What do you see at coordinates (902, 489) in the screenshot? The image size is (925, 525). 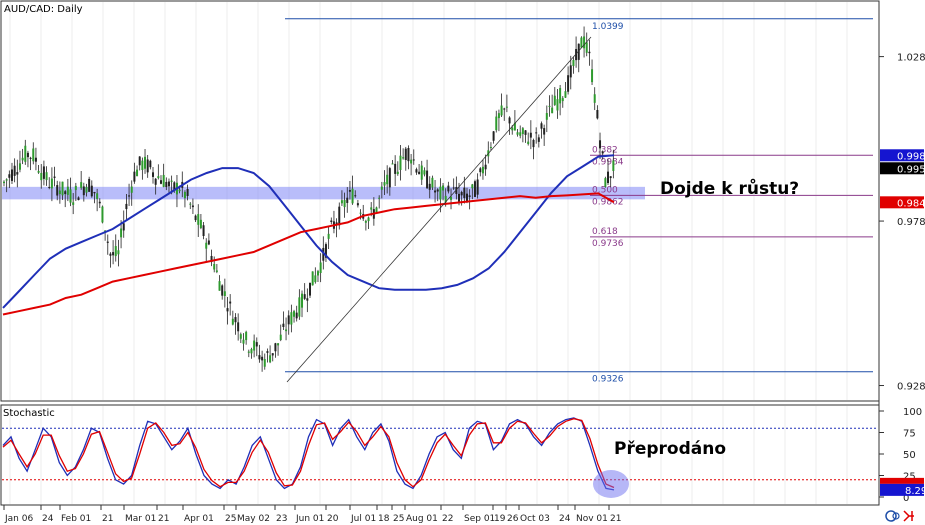 I see `stochastic-k-badge` at bounding box center [902, 489].